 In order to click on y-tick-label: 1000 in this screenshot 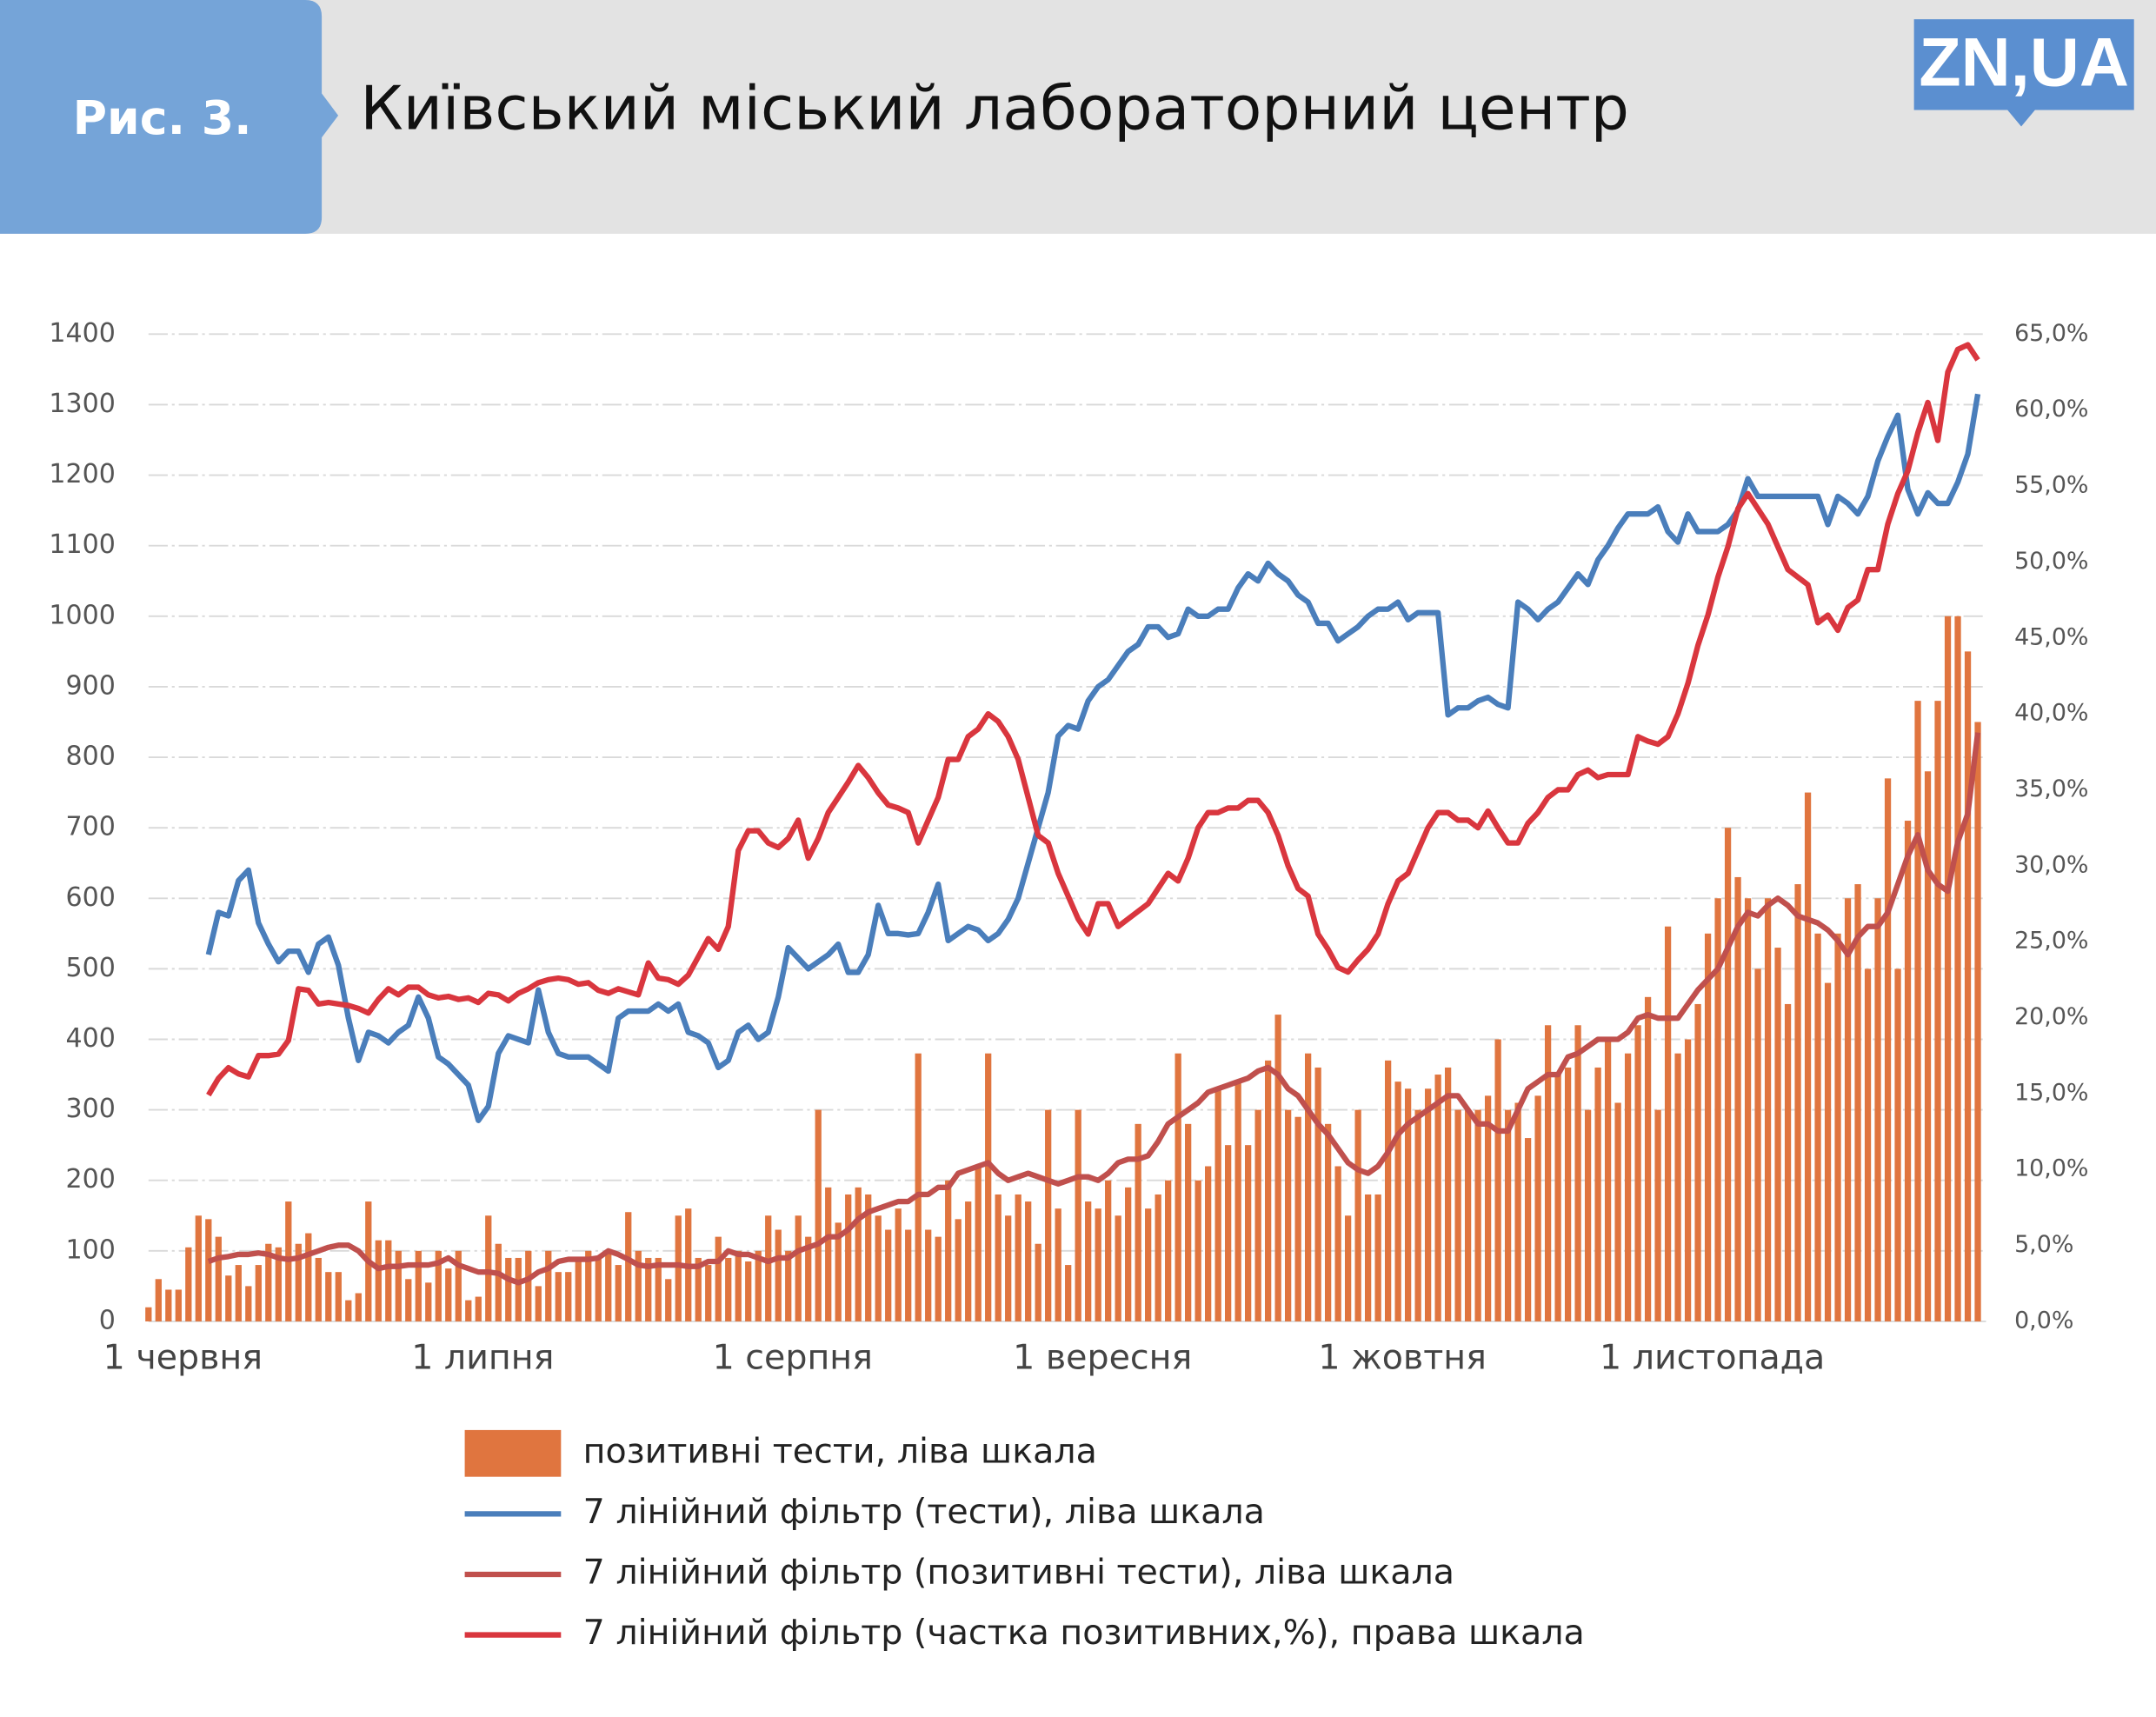, I will do `click(82, 615)`.